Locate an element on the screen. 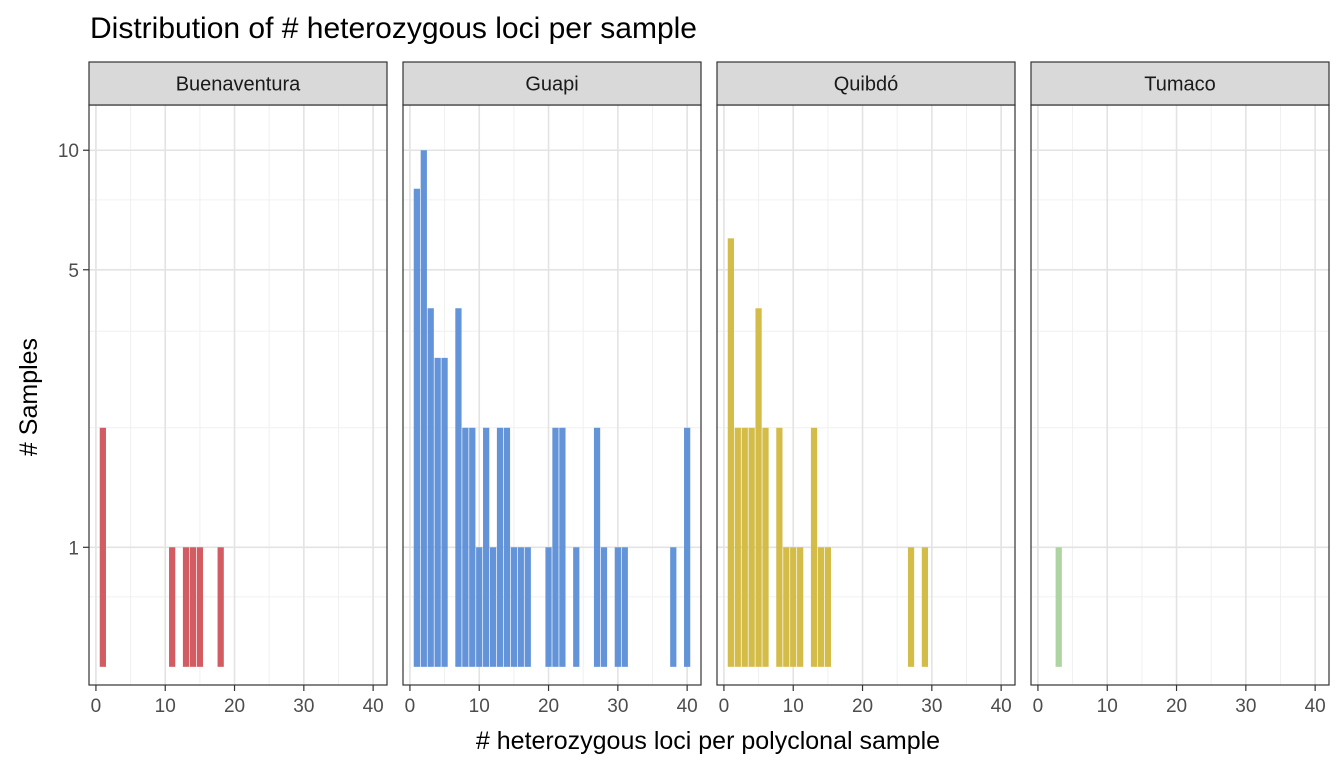 Image resolution: width=1344 pixels, height=768 pixels. strip-label: Guapi is located at coordinates (551, 85).